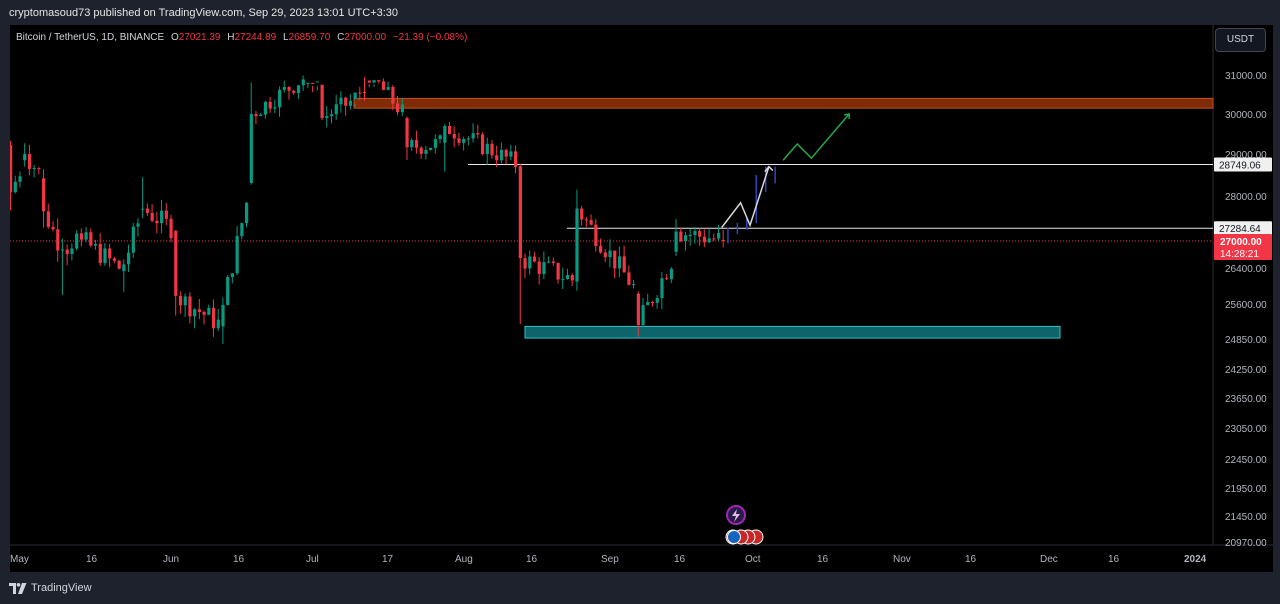 This screenshot has height=604, width=1280. Describe the element at coordinates (640, 588) in the screenshot. I see `footer: TradingView` at that location.